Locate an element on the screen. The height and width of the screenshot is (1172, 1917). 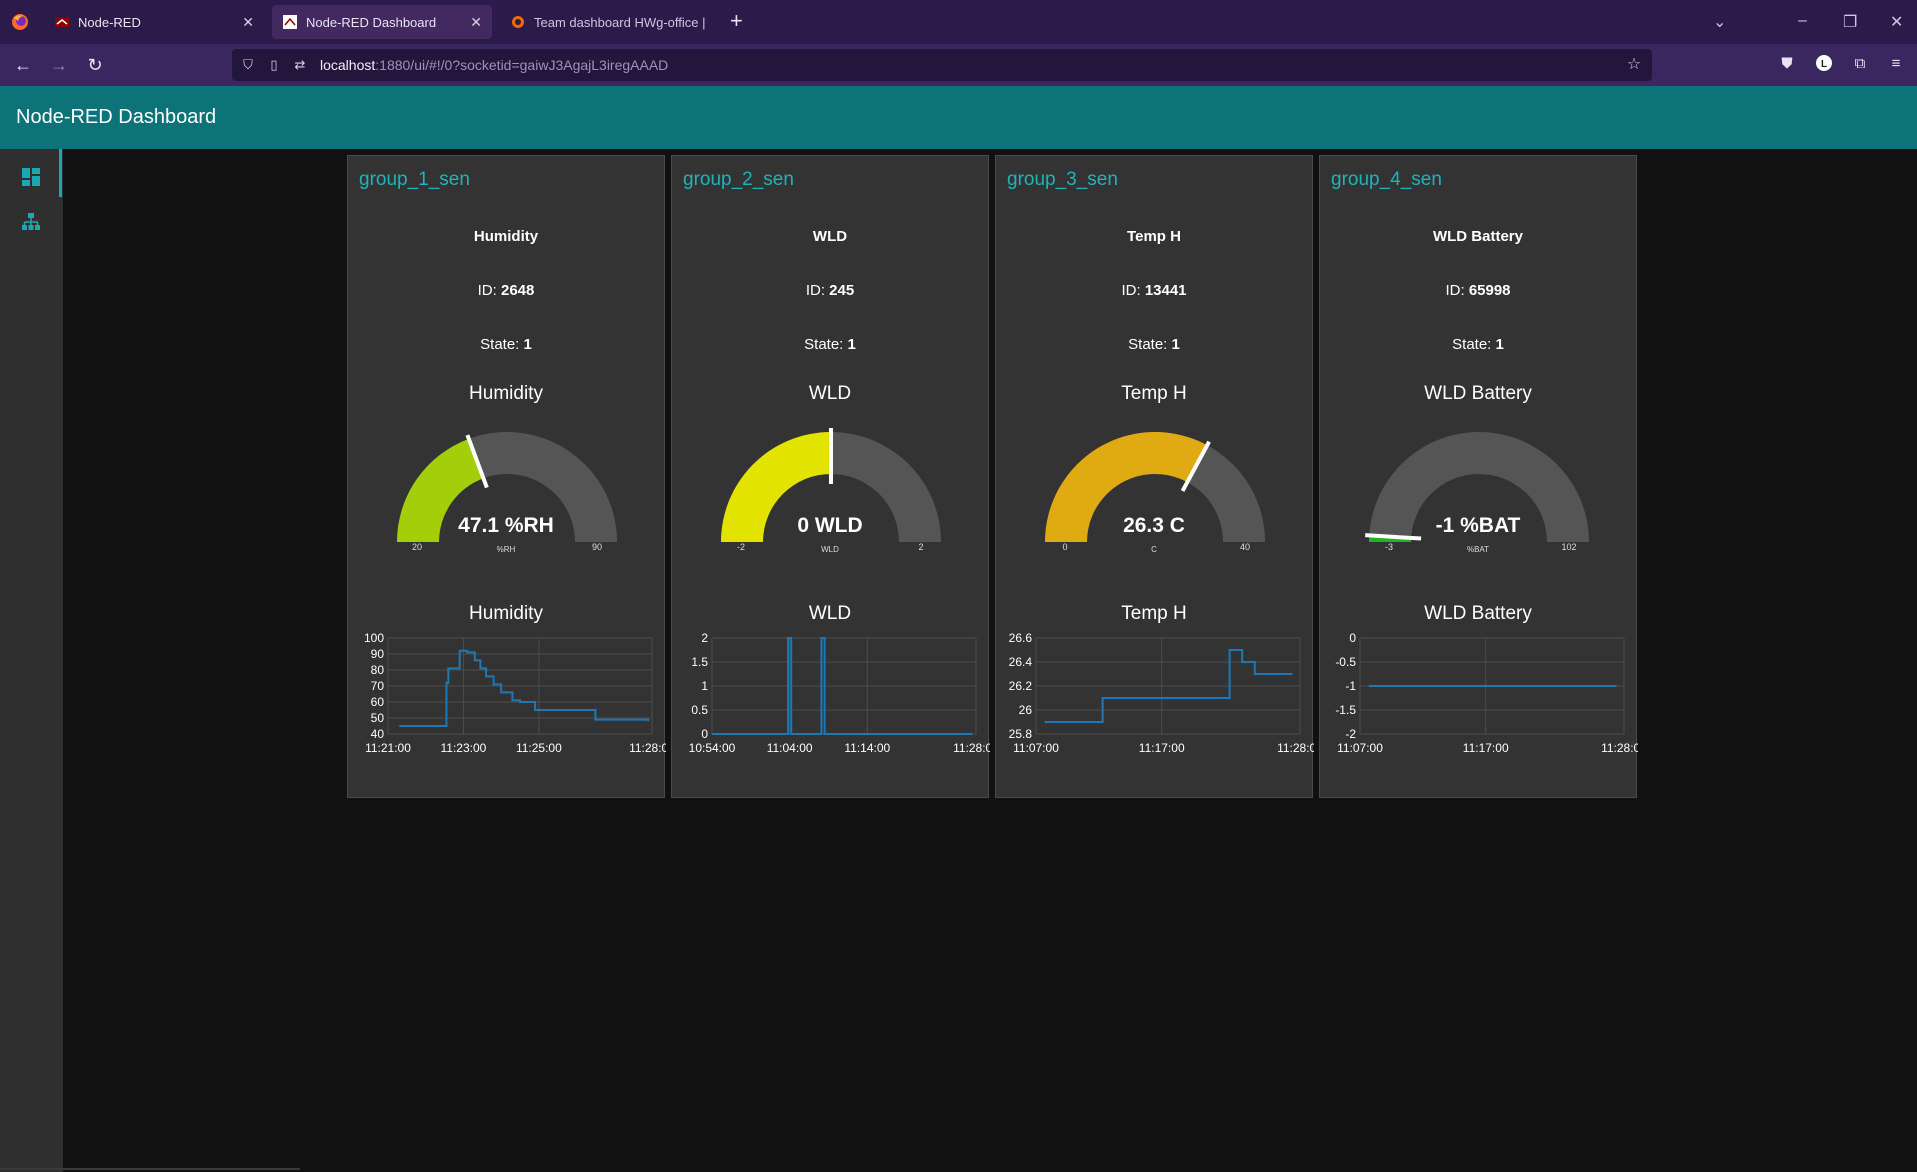
gauge-track is located at coordinates (1479, 487).